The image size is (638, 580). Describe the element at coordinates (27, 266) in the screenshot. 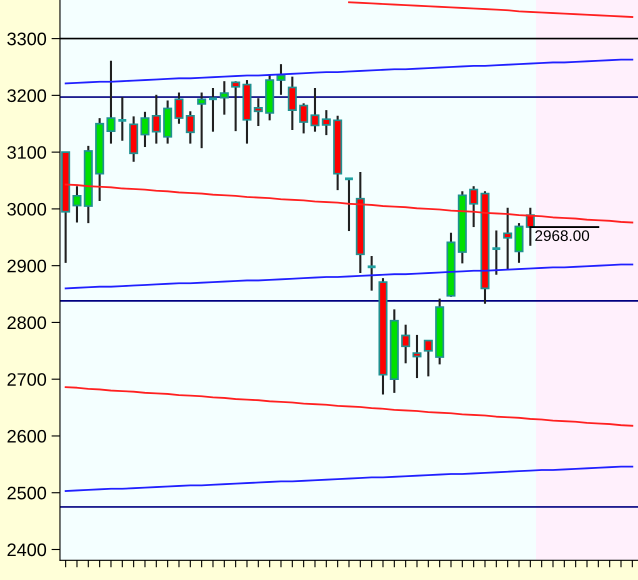

I see `y-tick-label: 2900` at that location.